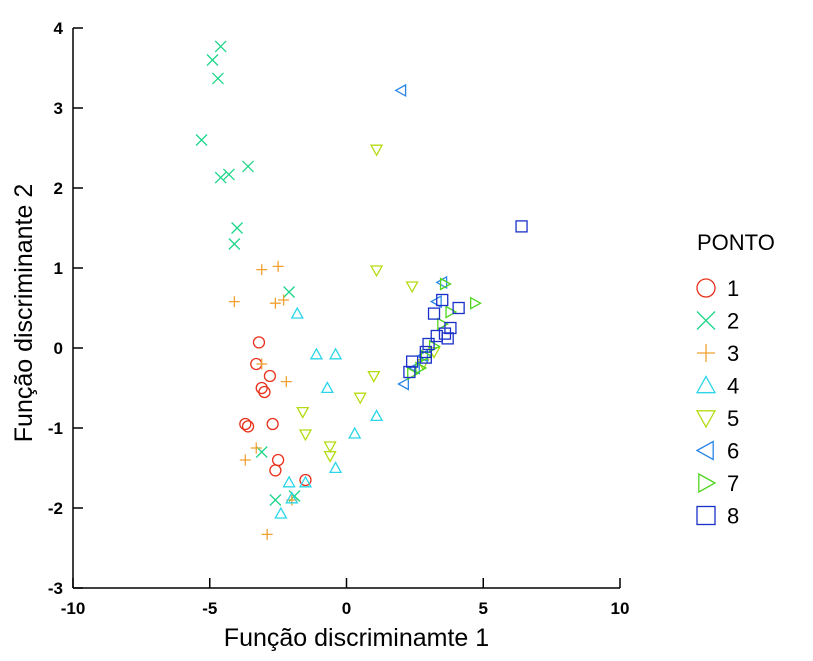 This screenshot has width=813, height=661. What do you see at coordinates (483, 608) in the screenshot?
I see `x-tick-label: 5` at bounding box center [483, 608].